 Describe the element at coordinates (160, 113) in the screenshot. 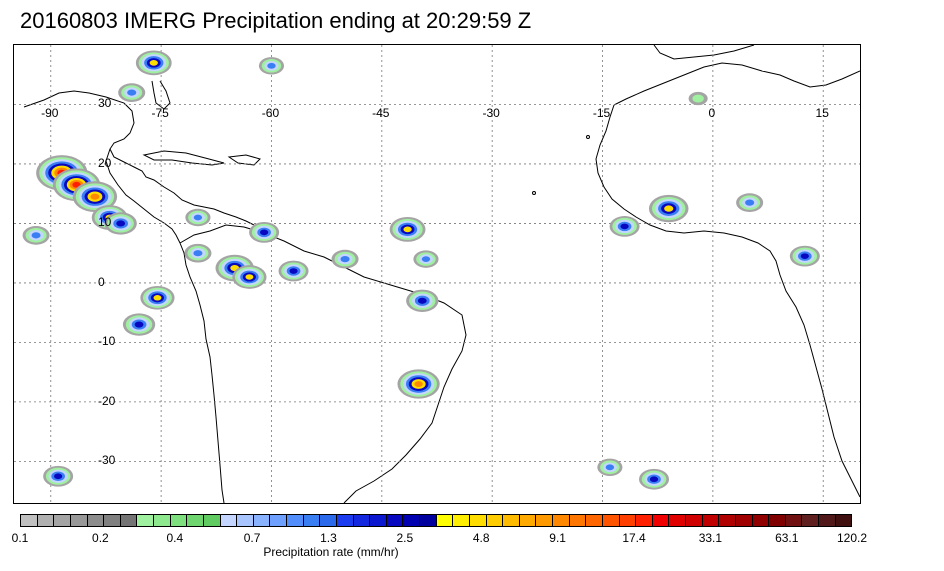

I see `longitude-label: -75` at that location.